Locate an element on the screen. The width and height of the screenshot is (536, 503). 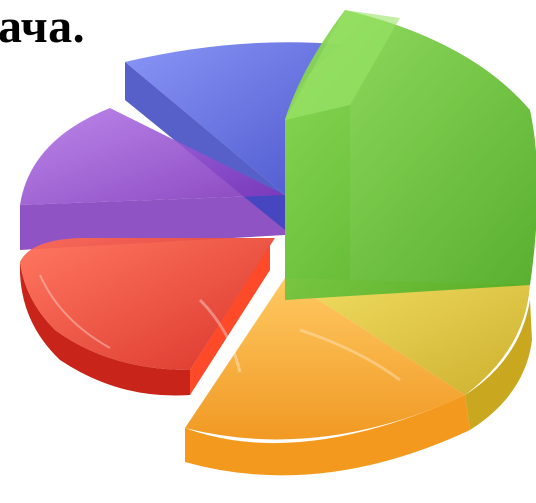
pie-highlights is located at coordinates (220, 328).